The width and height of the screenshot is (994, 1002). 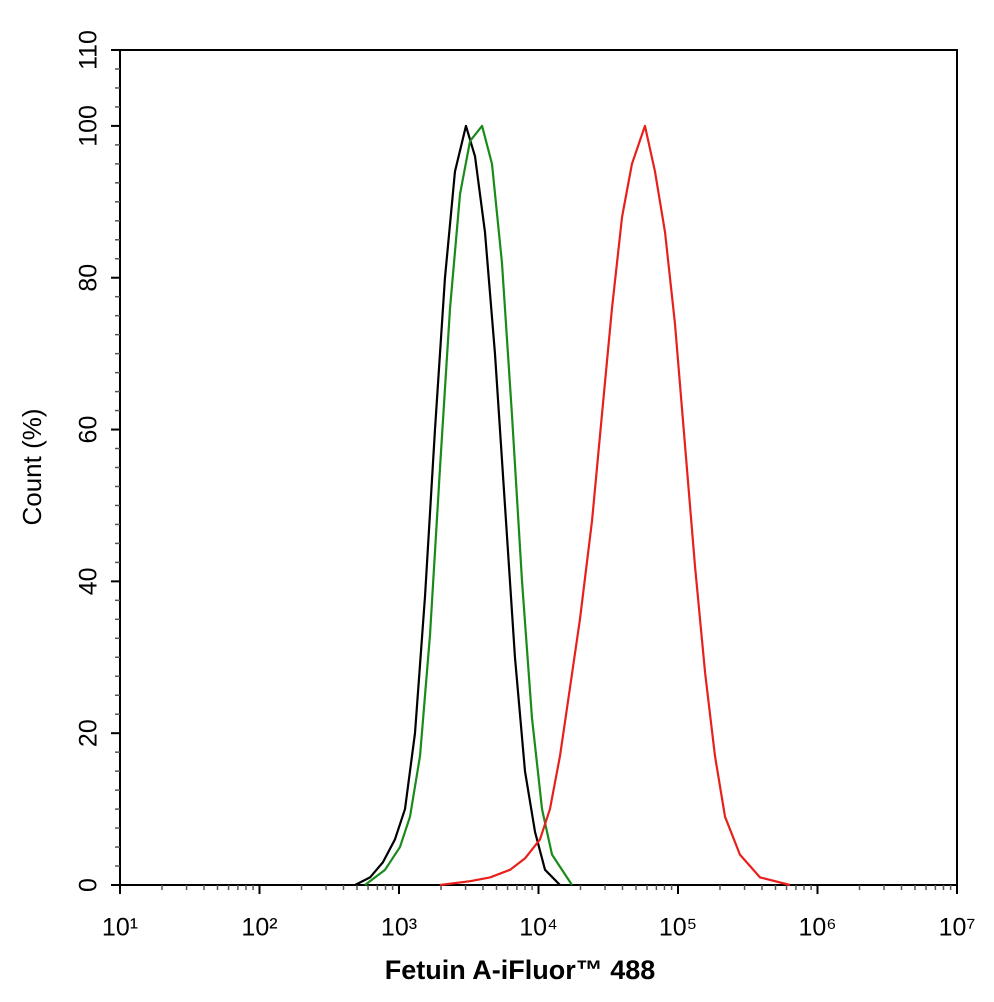 What do you see at coordinates (89, 733) in the screenshot?
I see `y-tick-label: 20` at bounding box center [89, 733].